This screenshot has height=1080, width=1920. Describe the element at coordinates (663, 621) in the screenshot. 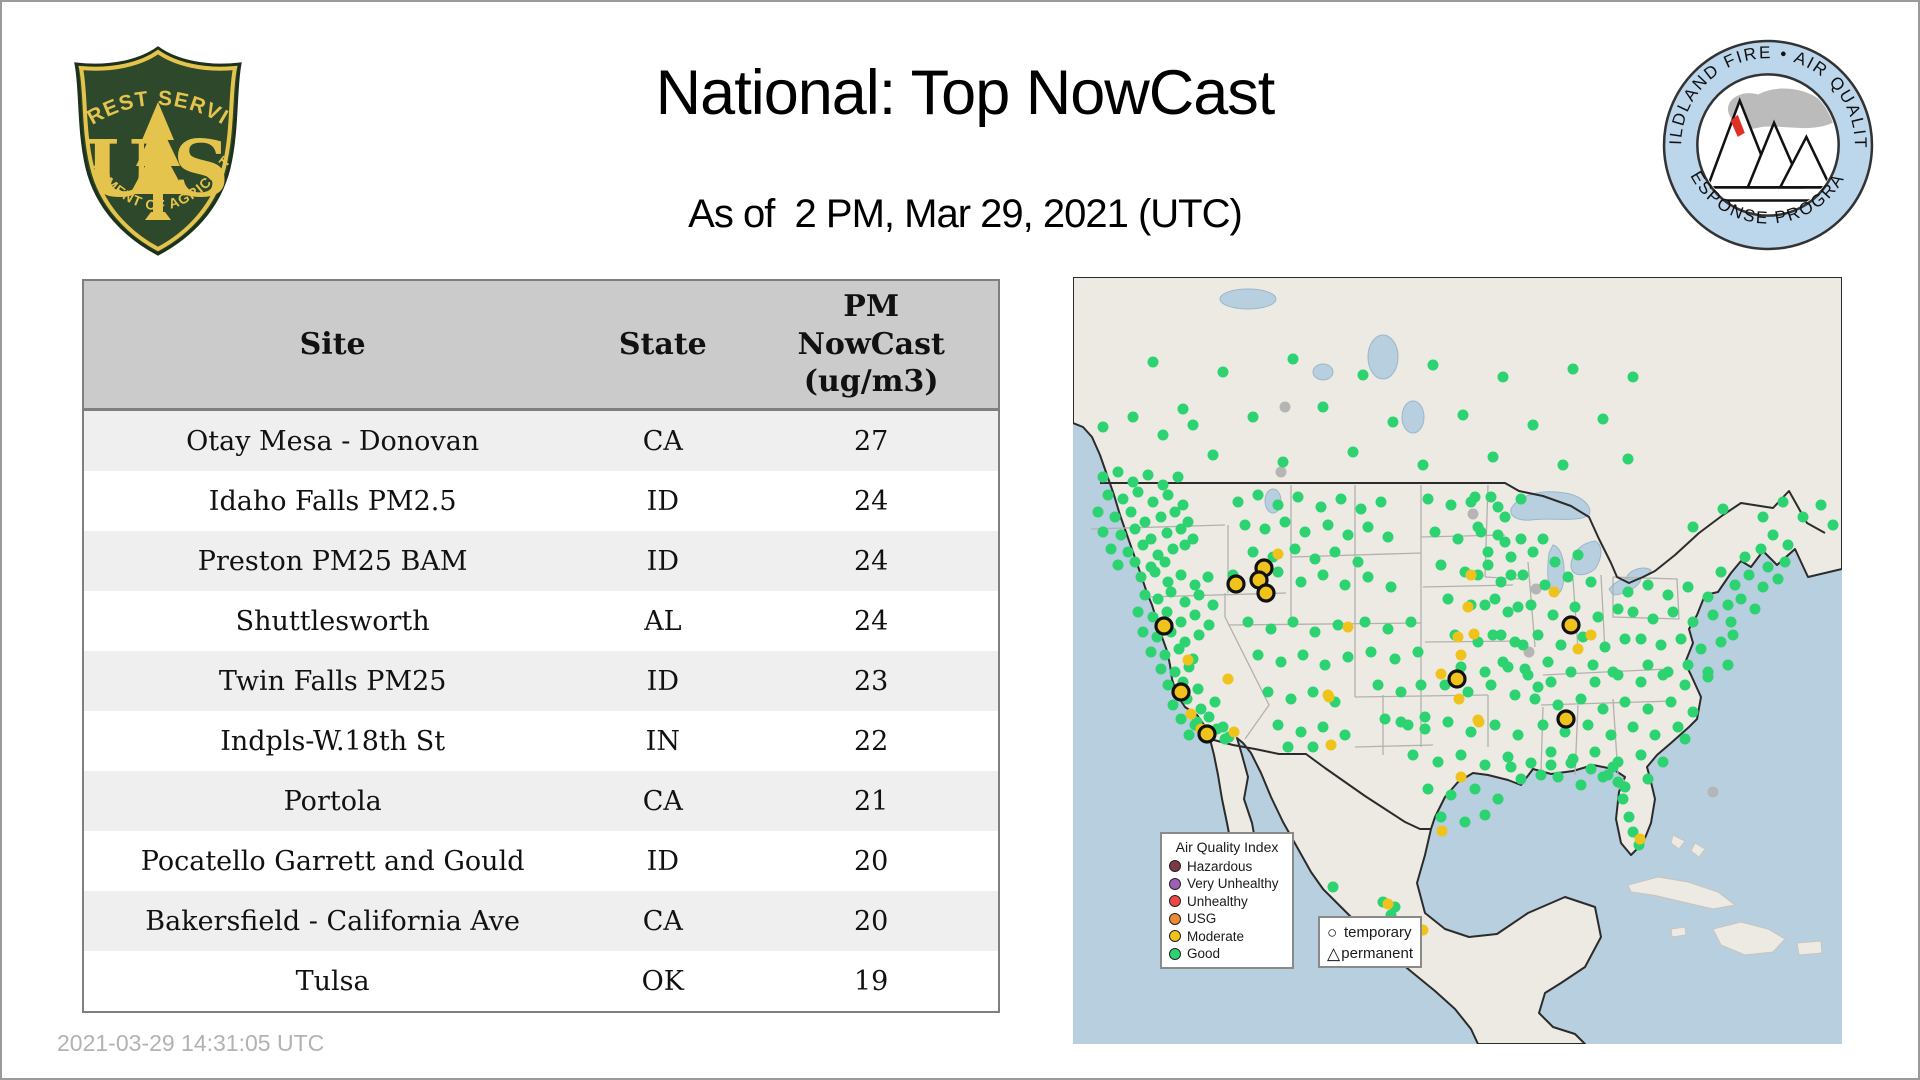

I see `state-cell: AL` at that location.